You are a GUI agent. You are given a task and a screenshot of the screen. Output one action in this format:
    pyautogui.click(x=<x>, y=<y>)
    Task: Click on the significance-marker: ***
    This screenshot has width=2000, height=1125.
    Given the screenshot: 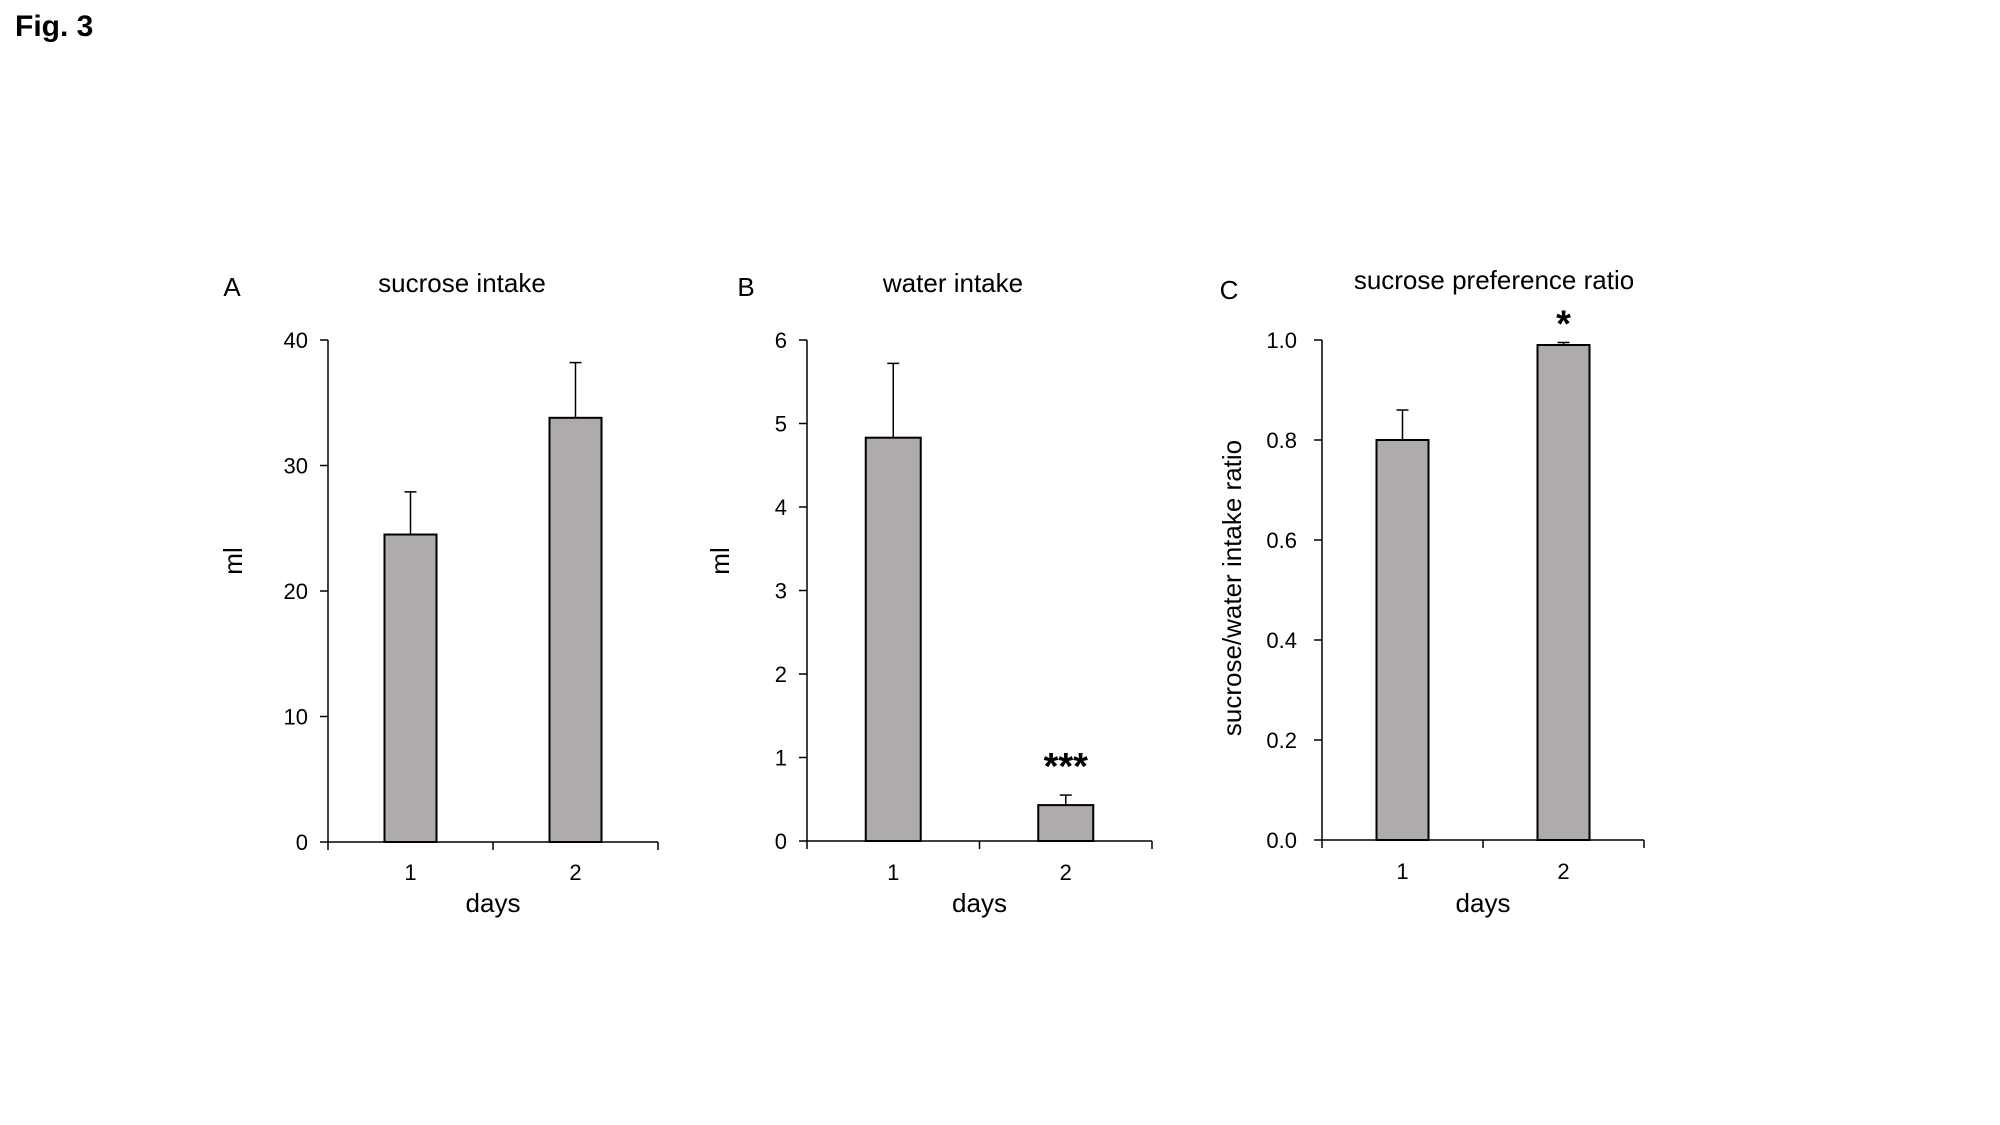 What is the action you would take?
    pyautogui.click(x=1066, y=767)
    